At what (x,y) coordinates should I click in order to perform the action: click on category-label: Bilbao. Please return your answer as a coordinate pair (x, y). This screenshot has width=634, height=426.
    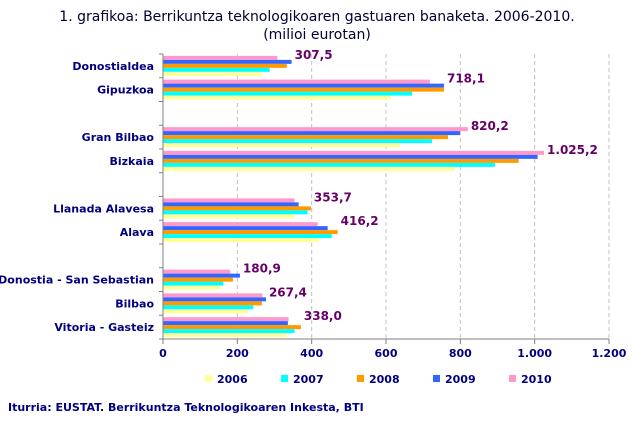
    Looking at the image, I should click on (134, 303).